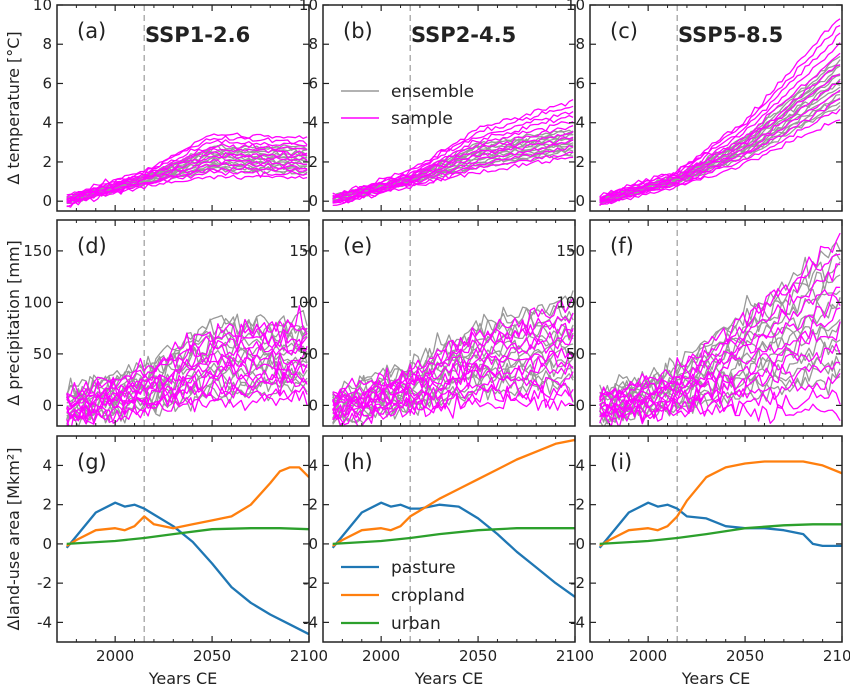 Image resolution: width=850 pixels, height=688 pixels. Describe the element at coordinates (422, 119) in the screenshot. I see `legend-label-sample: sample` at that location.